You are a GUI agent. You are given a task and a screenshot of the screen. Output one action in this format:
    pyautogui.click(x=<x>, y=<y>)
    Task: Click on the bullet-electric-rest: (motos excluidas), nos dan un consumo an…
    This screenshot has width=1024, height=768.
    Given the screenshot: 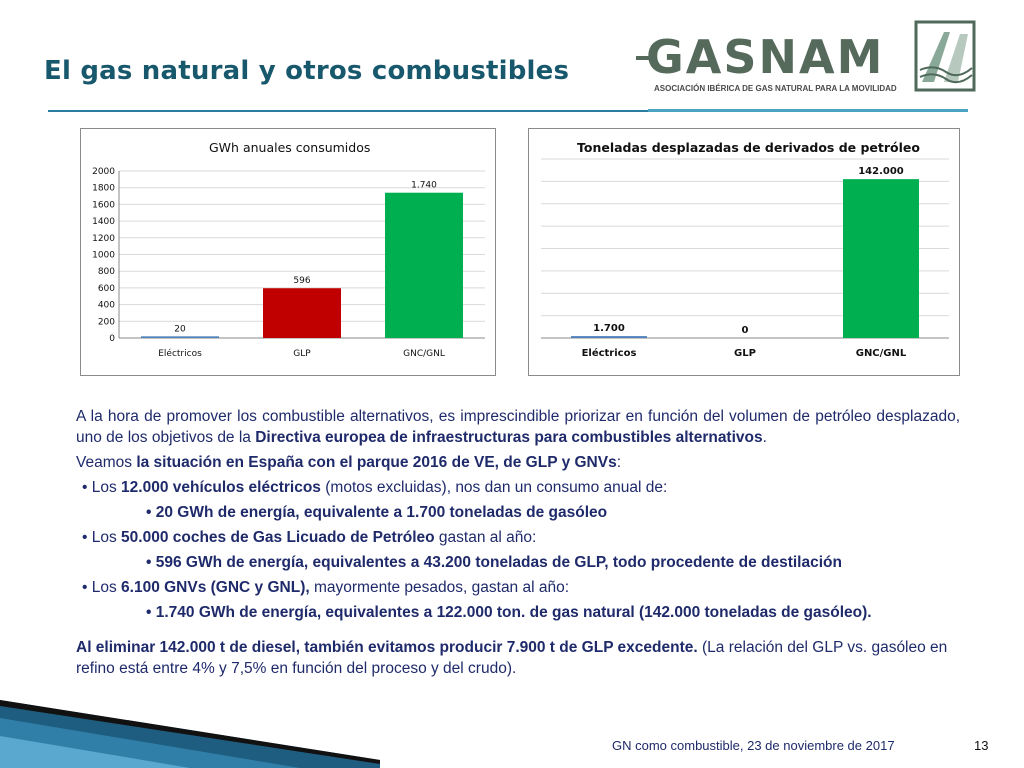 What is the action you would take?
    pyautogui.click(x=494, y=487)
    